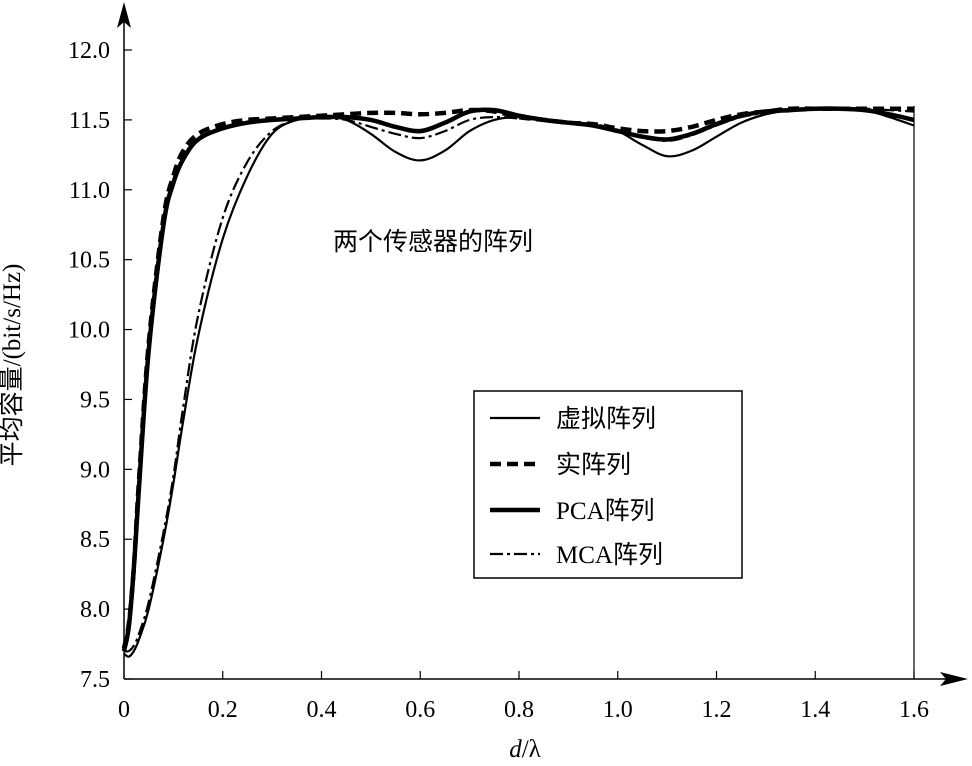  What do you see at coordinates (89, 191) in the screenshot?
I see `y-tick-label: 11.0` at bounding box center [89, 191].